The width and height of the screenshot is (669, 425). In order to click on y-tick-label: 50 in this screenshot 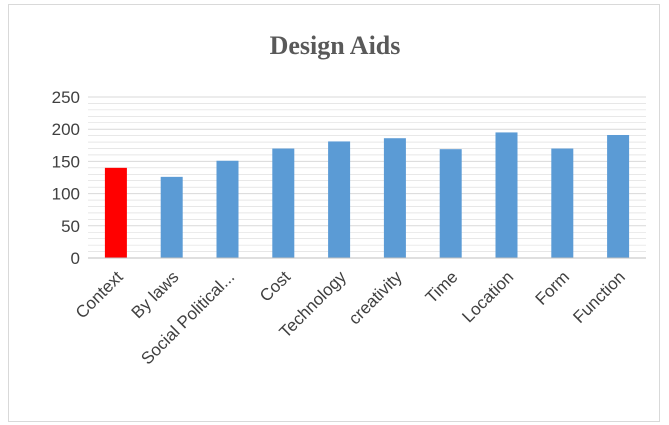, I will do `click(70, 226)`.